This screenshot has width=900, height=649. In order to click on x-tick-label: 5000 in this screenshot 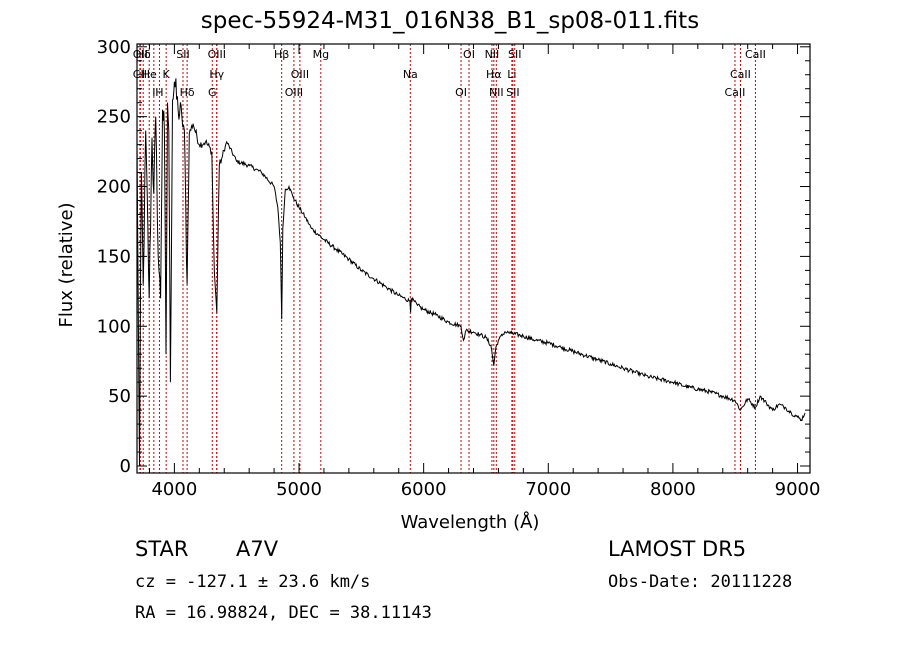, I will do `click(299, 489)`.